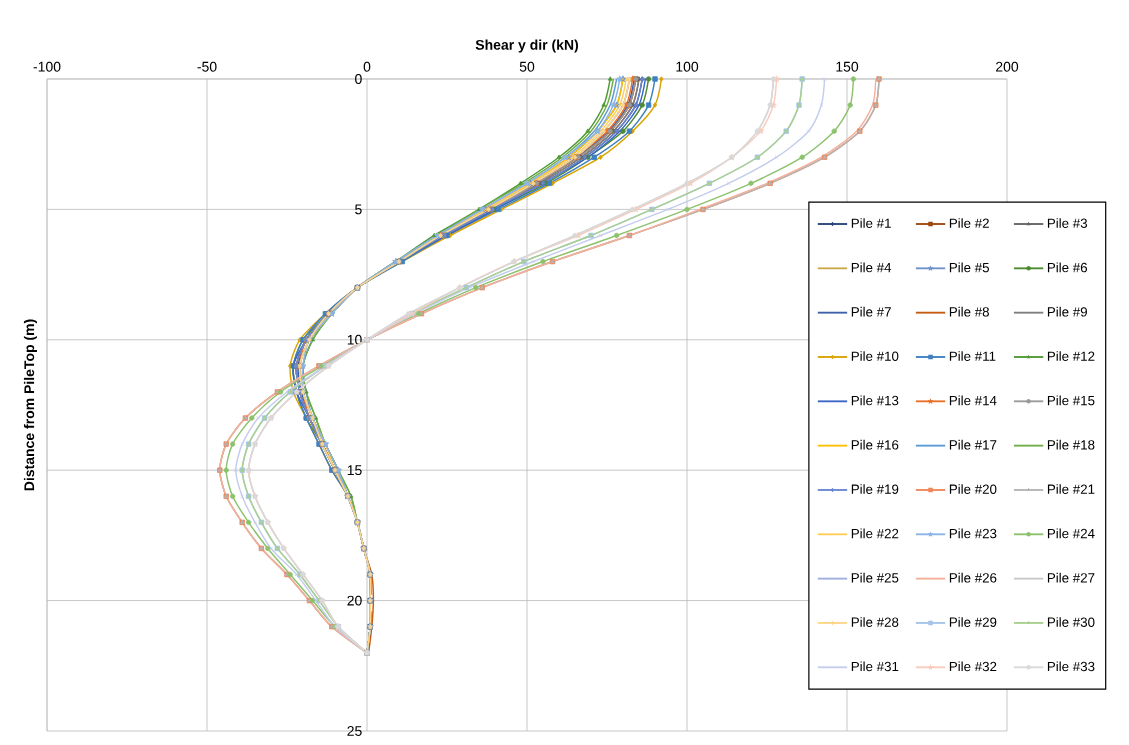 This screenshot has width=1129, height=745. I want to click on y-tick-label: 15, so click(354, 470).